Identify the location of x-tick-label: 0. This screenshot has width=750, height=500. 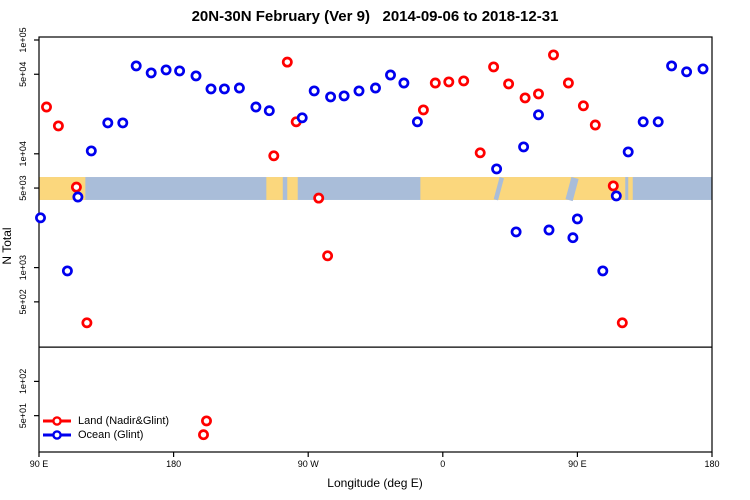
(442, 464).